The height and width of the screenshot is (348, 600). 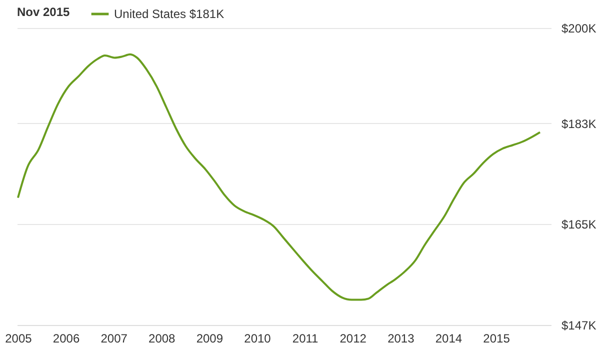 I want to click on x-tick-label: 2015, so click(x=496, y=339).